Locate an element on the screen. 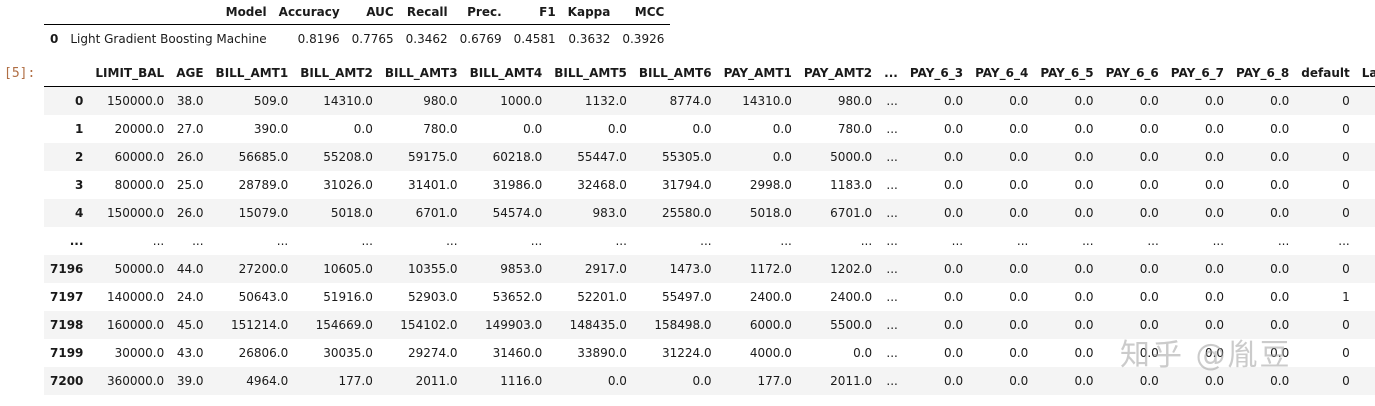 This screenshot has width=1375, height=406. table-cell: 14310.0 is located at coordinates (767, 100).